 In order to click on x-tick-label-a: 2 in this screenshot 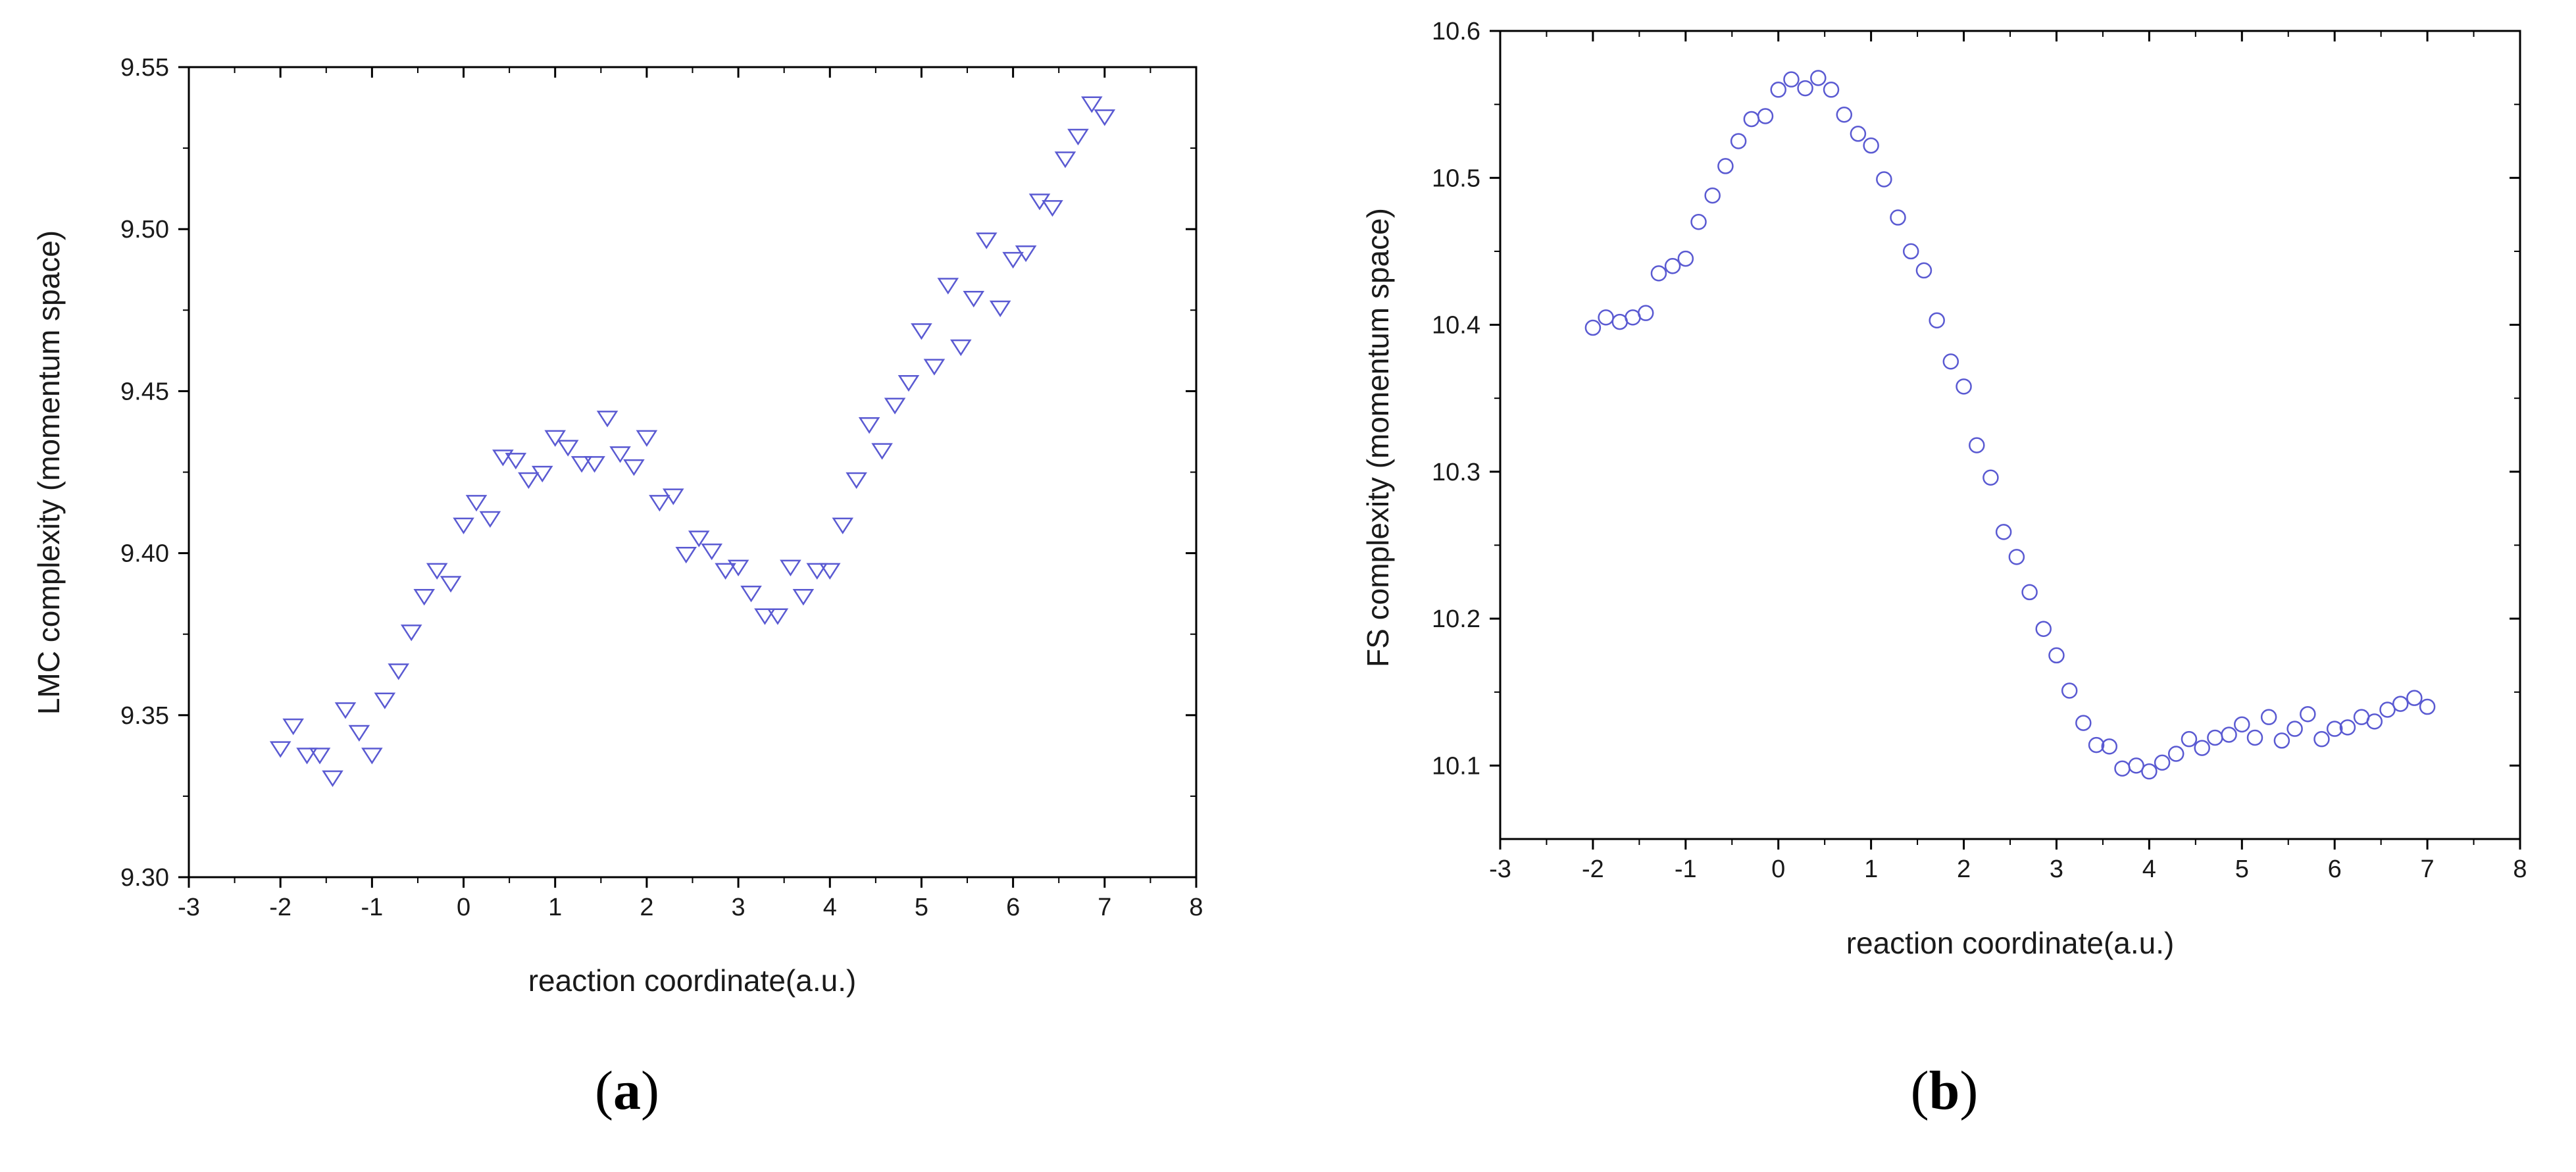, I will do `click(646, 907)`.